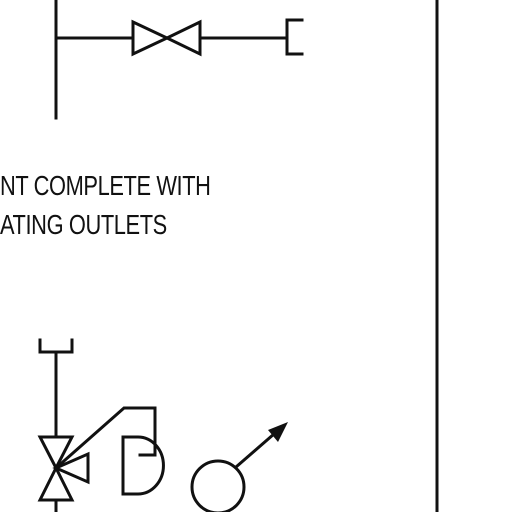  I want to click on note-text-line-1: NT COMPLETE WITH, so click(105, 185).